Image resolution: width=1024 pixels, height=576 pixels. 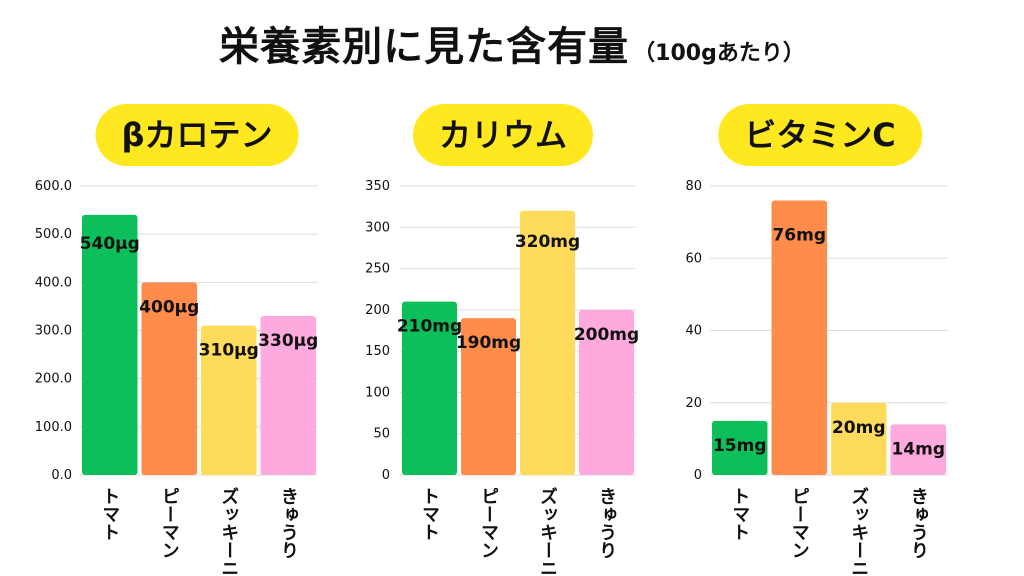 What do you see at coordinates (377, 392) in the screenshot?
I see `y-tick-label: 100` at bounding box center [377, 392].